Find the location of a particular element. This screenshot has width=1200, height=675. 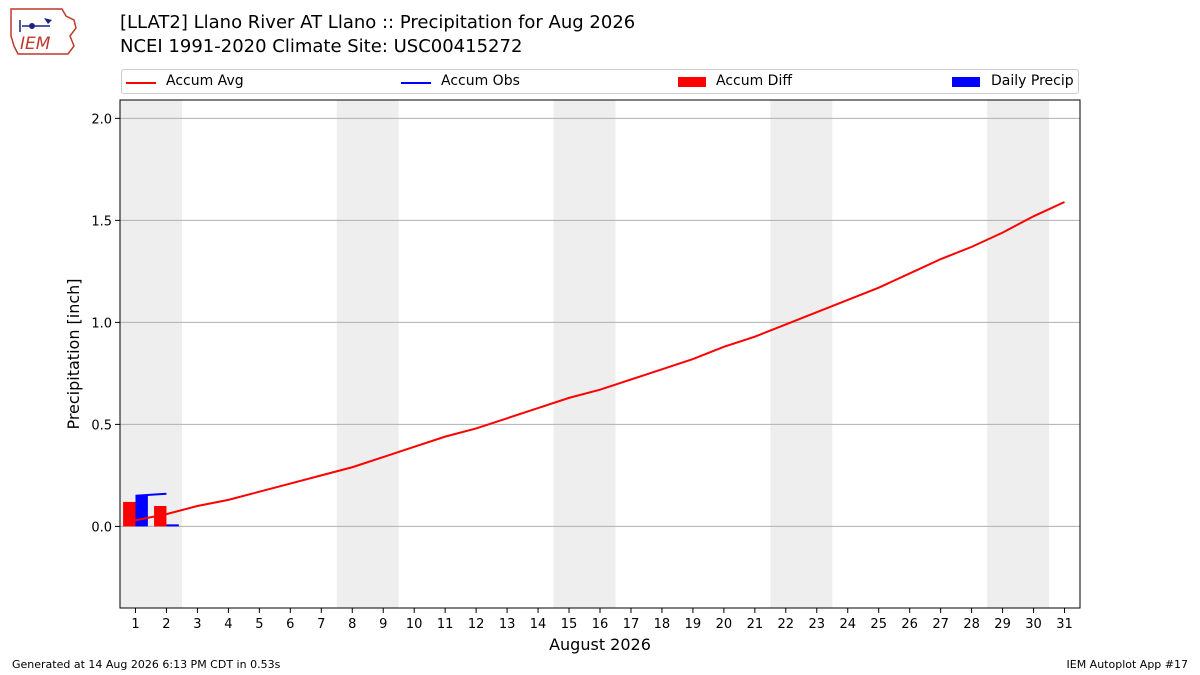

x-tick-label: 3 is located at coordinates (197, 624).